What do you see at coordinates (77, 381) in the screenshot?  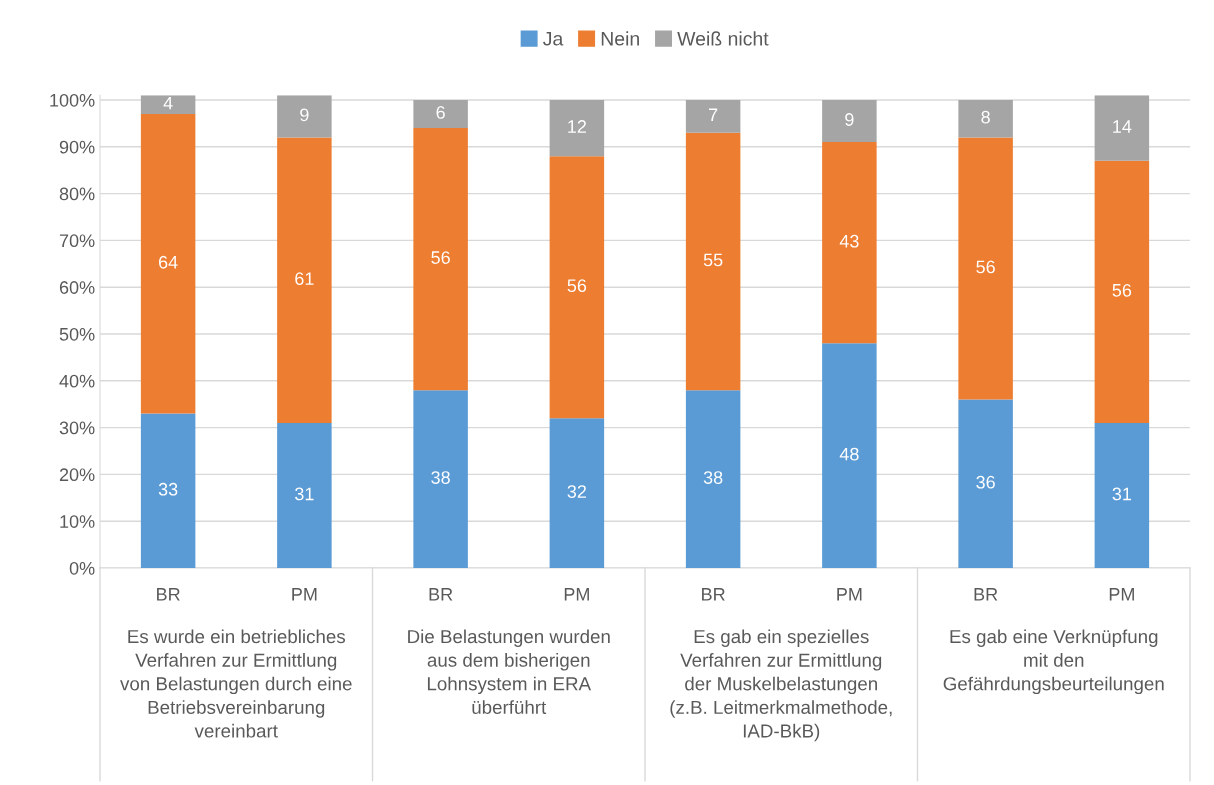 I see `y-tick-label: 40%` at bounding box center [77, 381].